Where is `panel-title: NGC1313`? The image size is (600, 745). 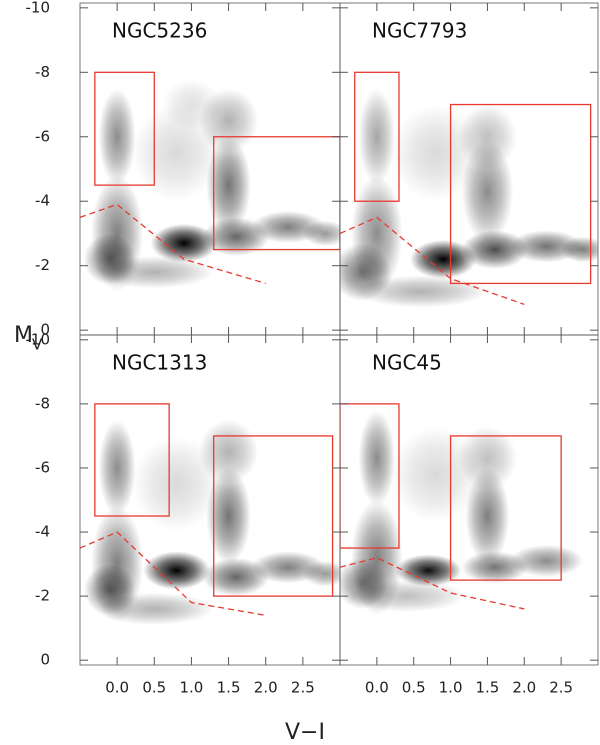 panel-title: NGC1313 is located at coordinates (159, 363).